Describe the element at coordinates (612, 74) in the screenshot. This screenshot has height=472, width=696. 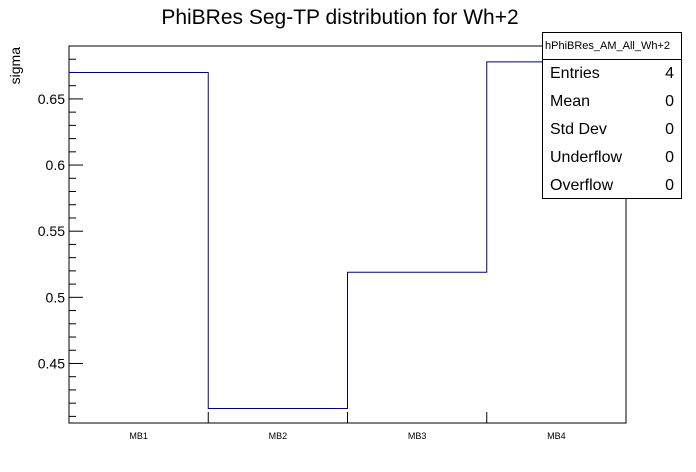
I see `stats-row-entries: Entries 4` at that location.